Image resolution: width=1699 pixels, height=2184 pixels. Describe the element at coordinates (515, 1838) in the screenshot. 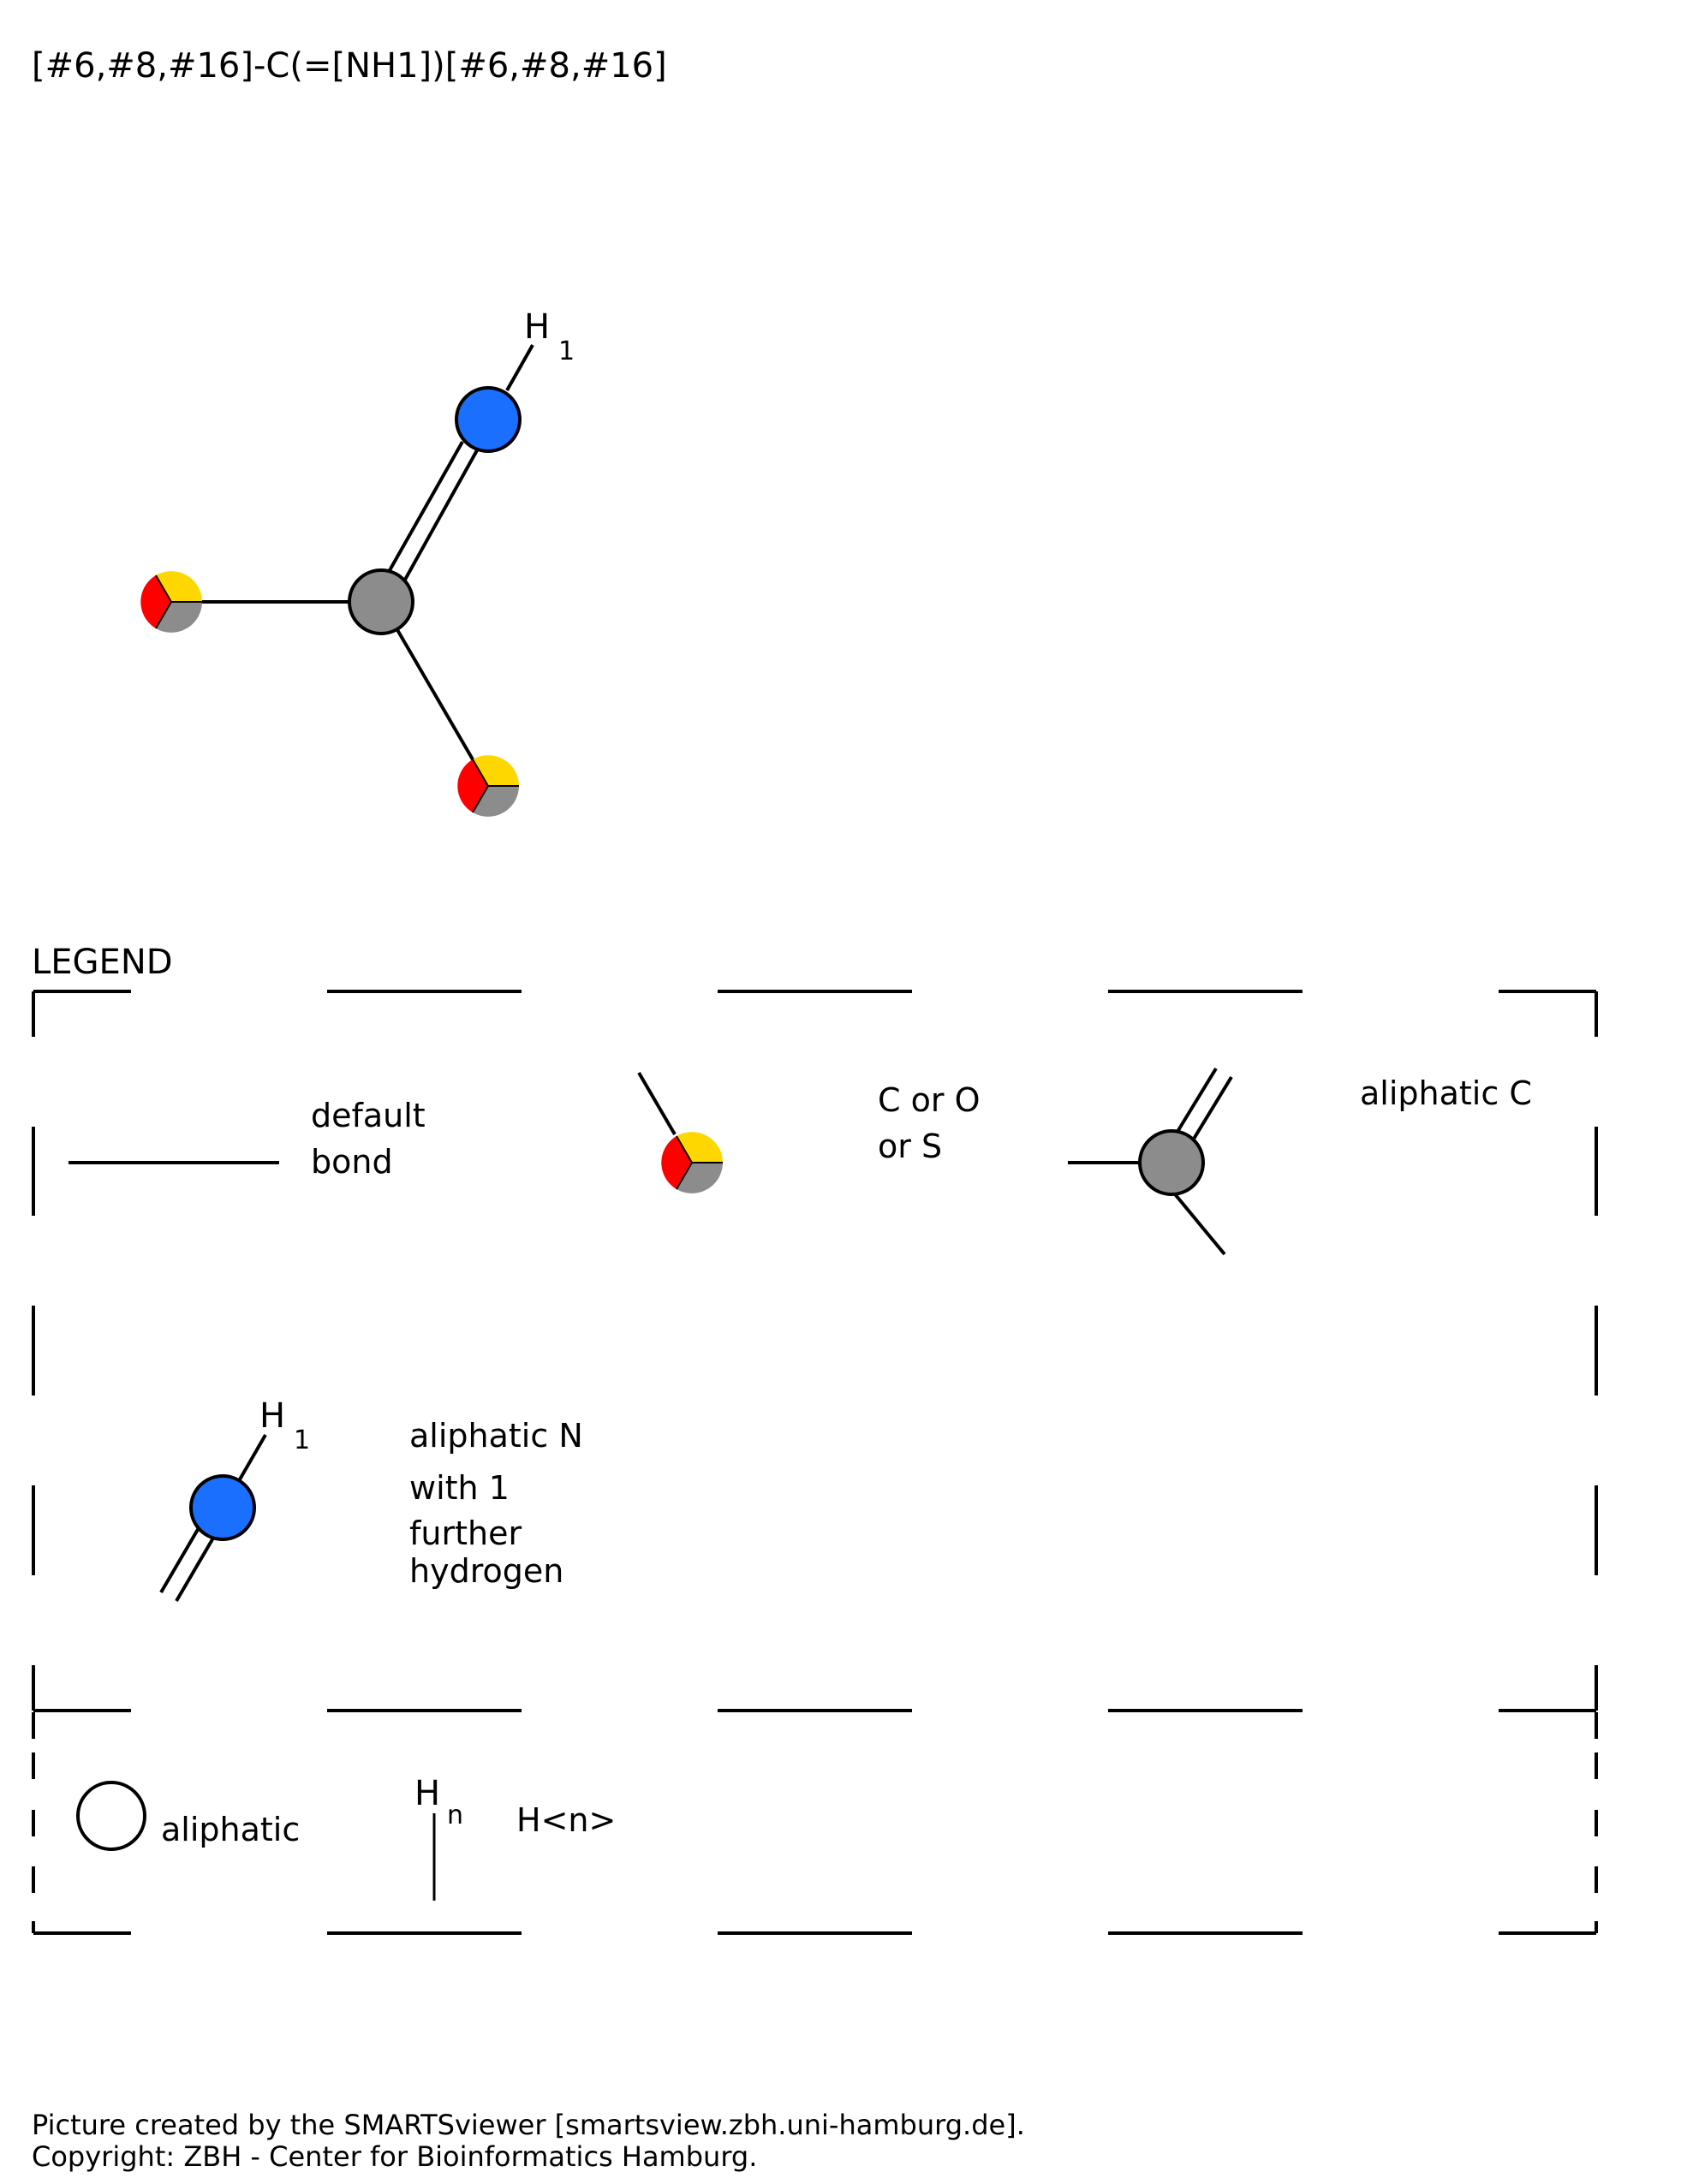

I see `legend-item-h-n: H n H<n>` at that location.